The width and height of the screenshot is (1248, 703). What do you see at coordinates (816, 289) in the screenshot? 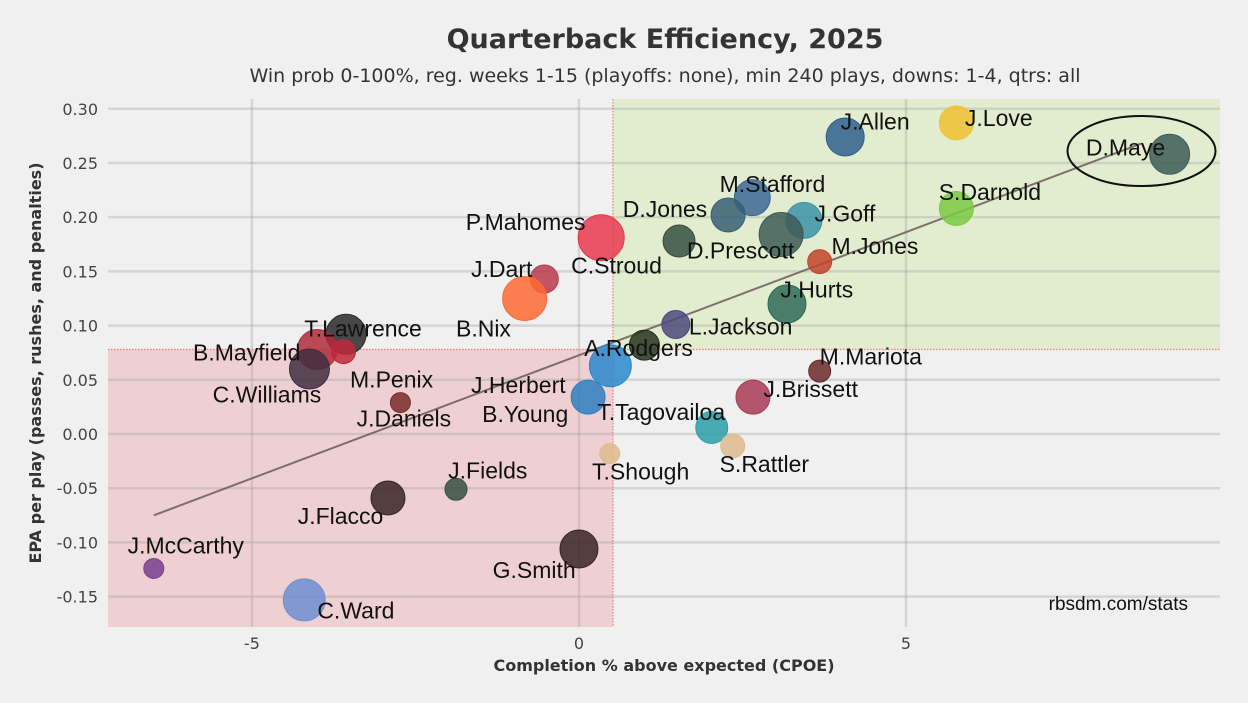
I see `label-j-hurts: J.Hurts` at bounding box center [816, 289].